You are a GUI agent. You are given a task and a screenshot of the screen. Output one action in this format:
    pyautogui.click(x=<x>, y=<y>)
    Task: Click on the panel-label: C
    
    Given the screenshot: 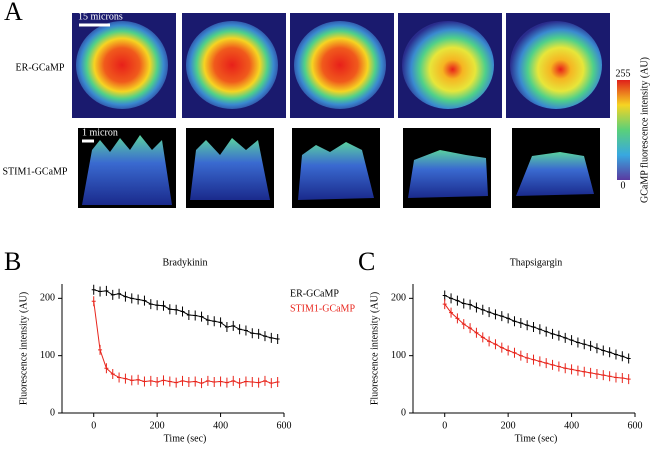 What is the action you would take?
    pyautogui.click(x=366, y=261)
    